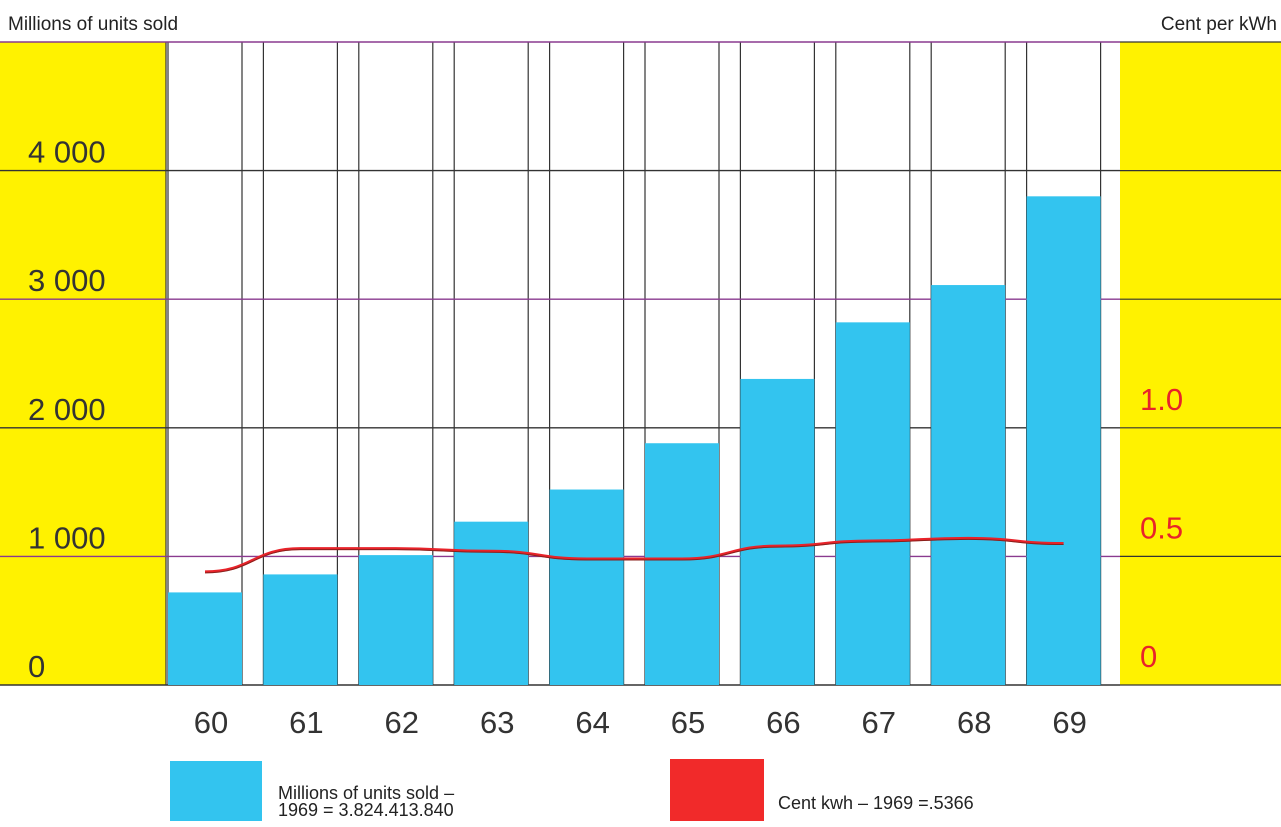 This screenshot has height=827, width=1281. Describe the element at coordinates (1218, 24) in the screenshot. I see `right-axis-title: Cent per kWh` at that location.